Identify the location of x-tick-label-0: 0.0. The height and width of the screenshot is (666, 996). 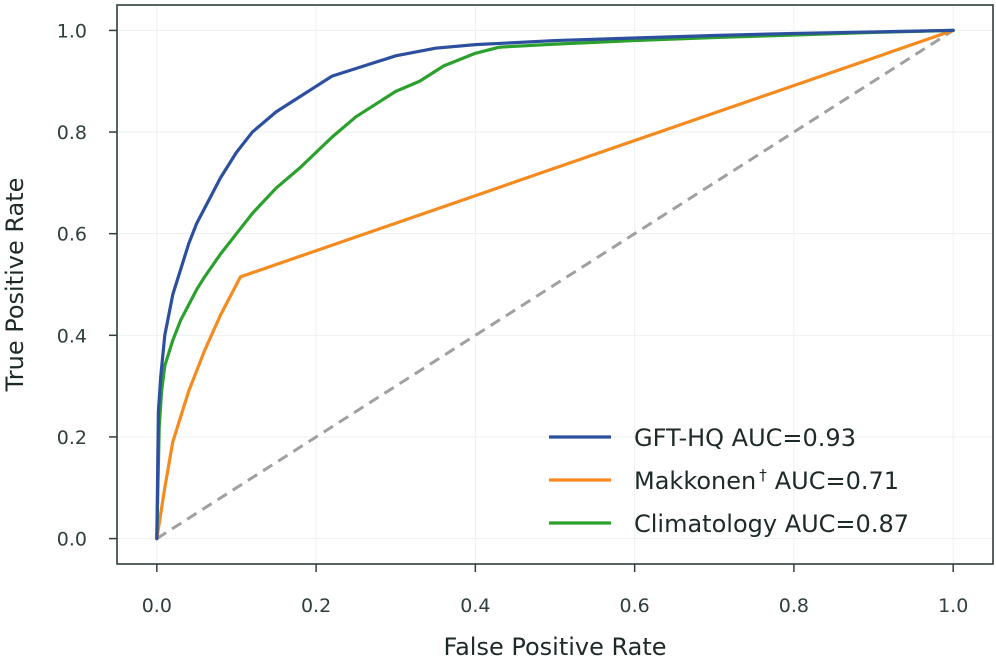
(157, 606).